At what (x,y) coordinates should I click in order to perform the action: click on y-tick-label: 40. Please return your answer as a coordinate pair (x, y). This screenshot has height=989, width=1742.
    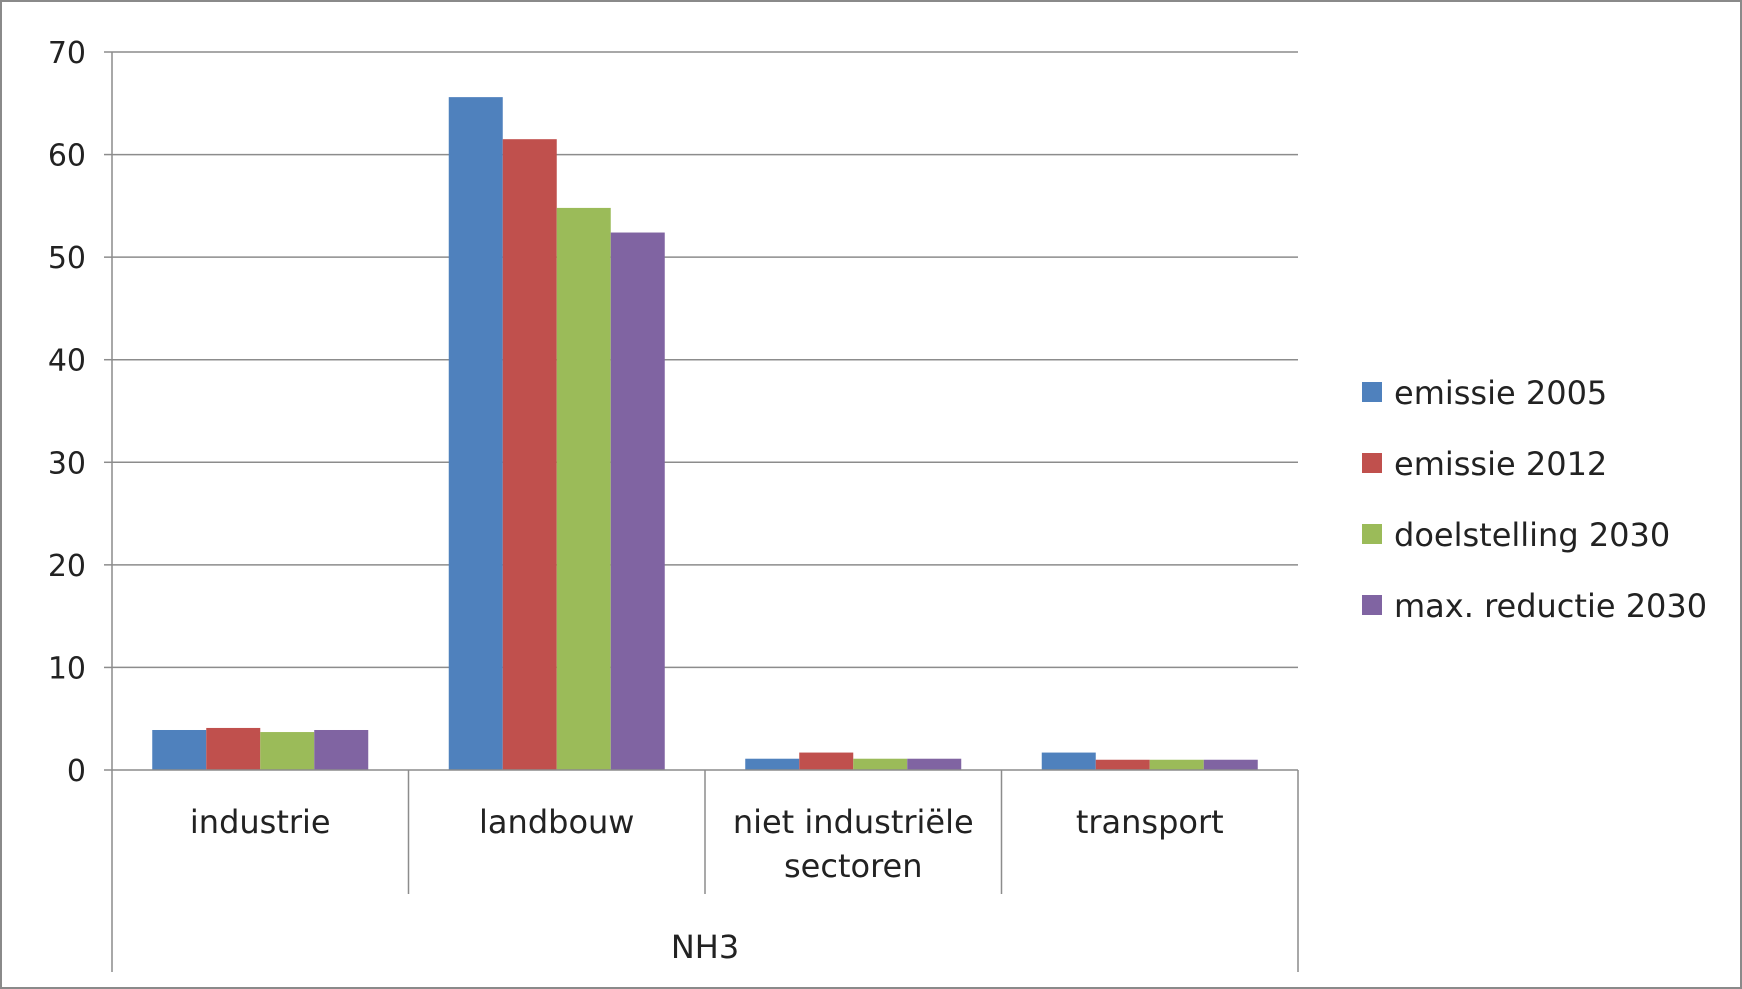
    Looking at the image, I should click on (67, 361).